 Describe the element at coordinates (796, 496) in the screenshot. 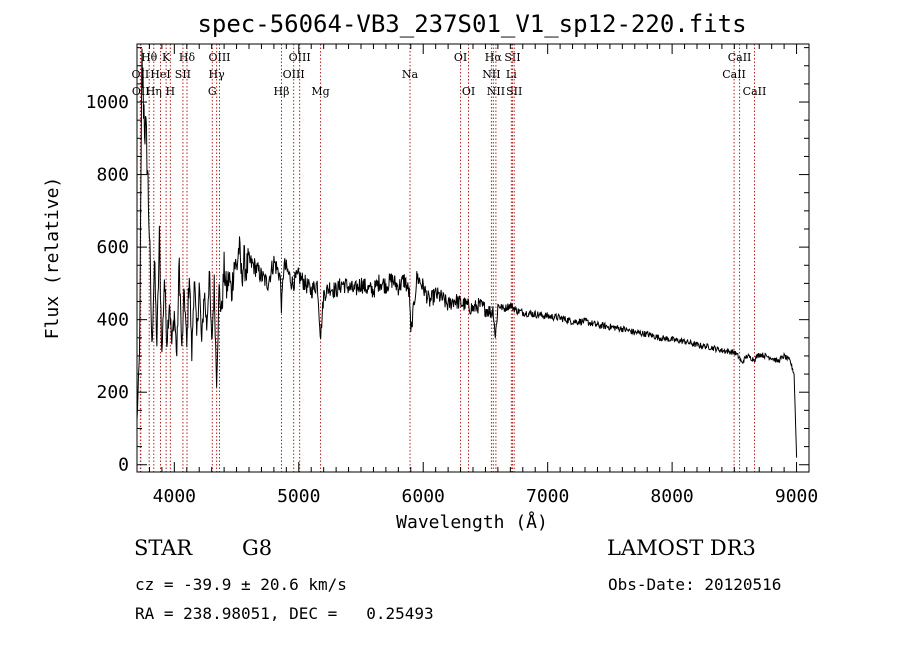

I see `x-tick-label: 9000` at that location.